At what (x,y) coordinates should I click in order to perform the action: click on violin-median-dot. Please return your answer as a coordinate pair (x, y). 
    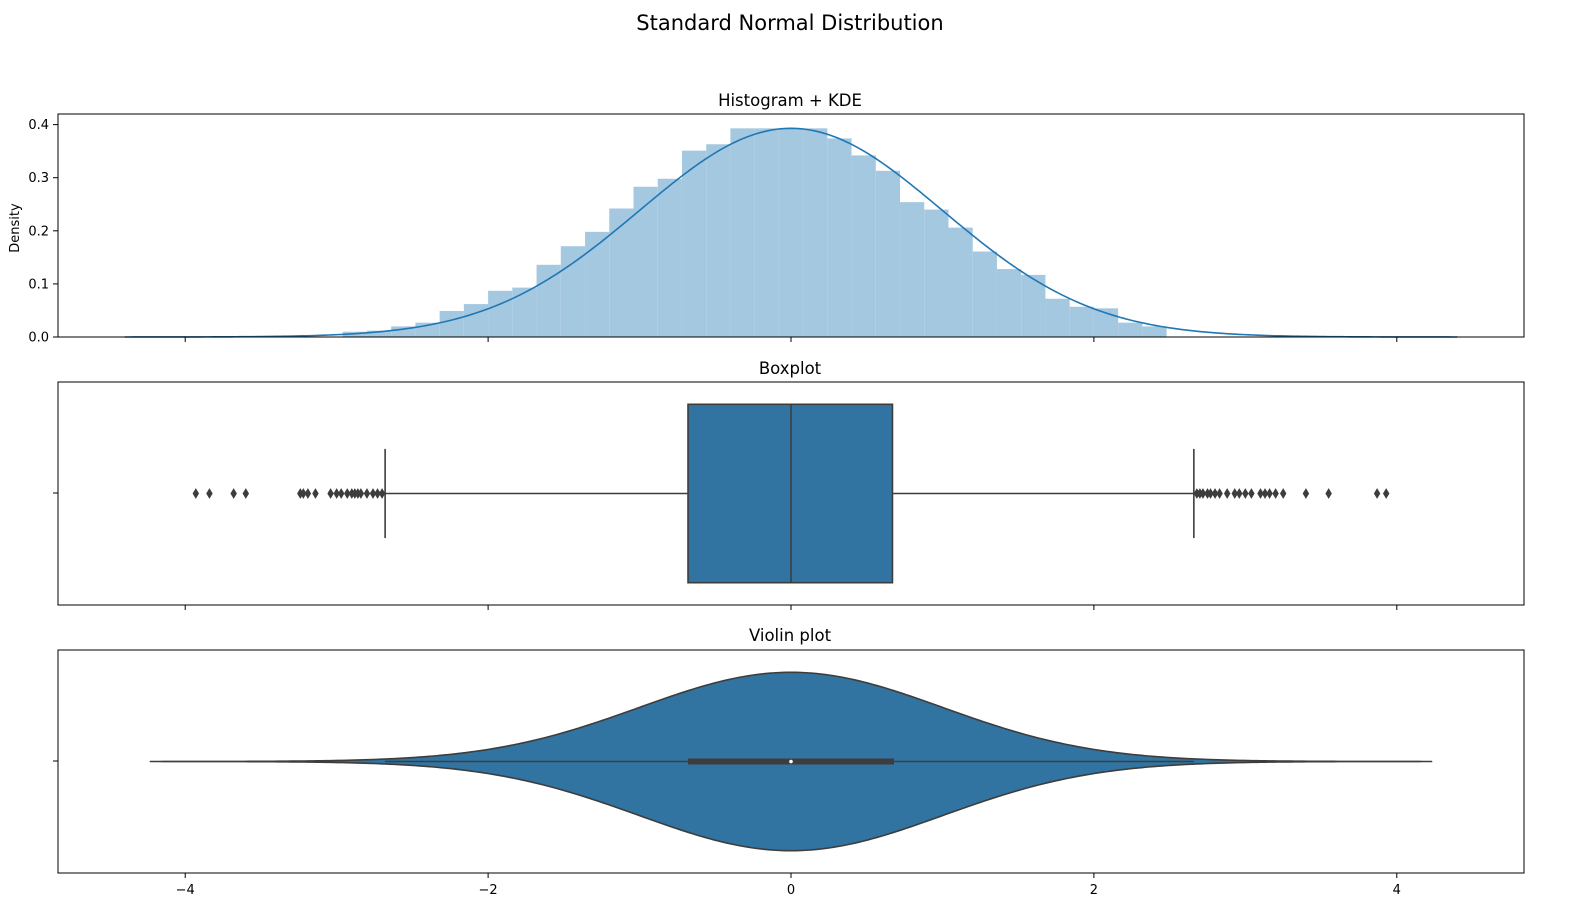
    Looking at the image, I should click on (791, 762).